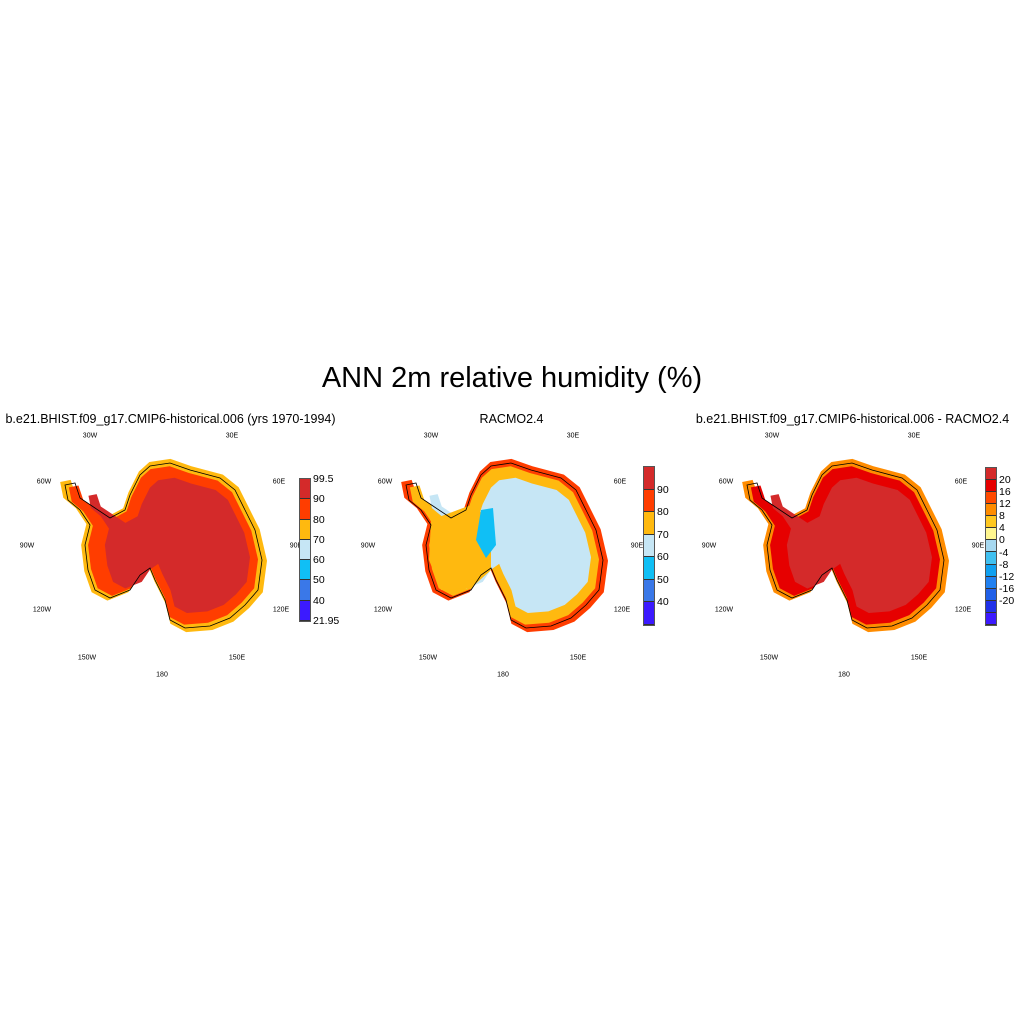 The image size is (1024, 1024). I want to click on colorbar-label: 12, so click(1005, 504).